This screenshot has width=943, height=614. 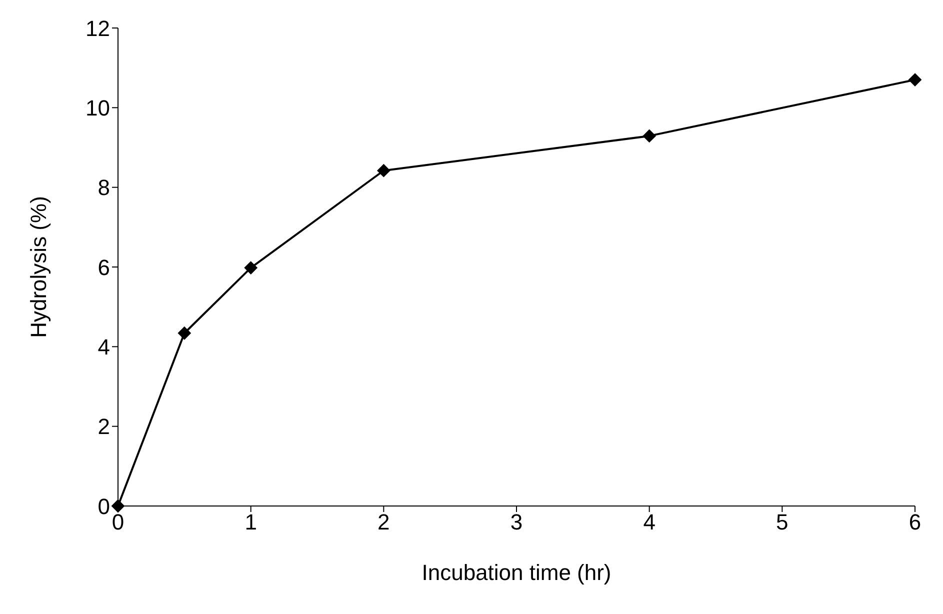 What do you see at coordinates (104, 347) in the screenshot?
I see `y-tick-label: 4` at bounding box center [104, 347].